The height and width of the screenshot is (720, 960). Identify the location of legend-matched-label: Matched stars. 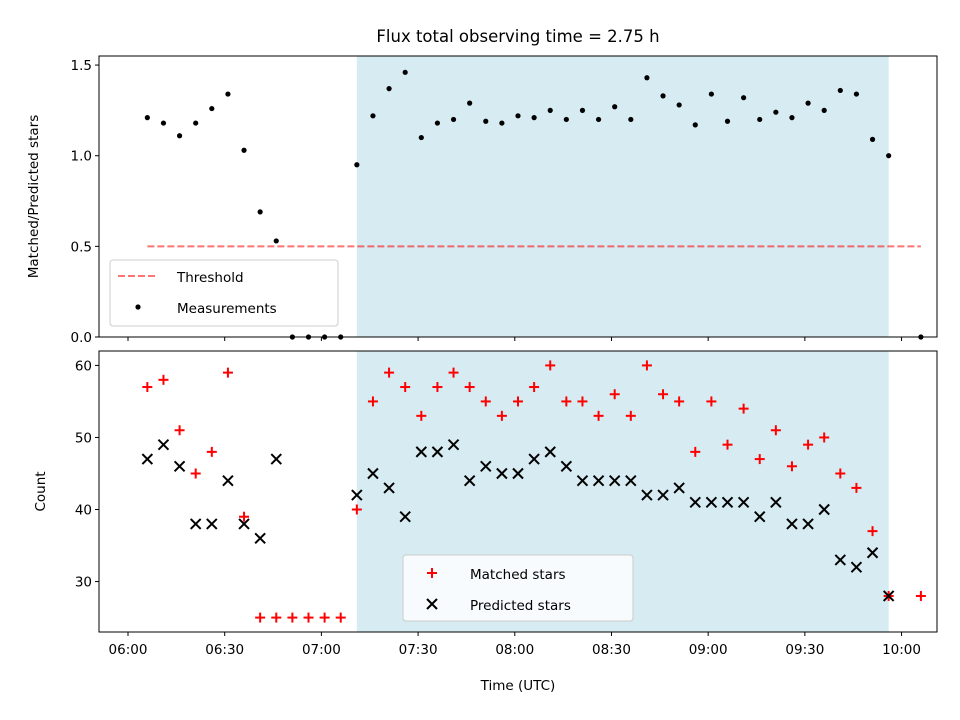
(518, 575).